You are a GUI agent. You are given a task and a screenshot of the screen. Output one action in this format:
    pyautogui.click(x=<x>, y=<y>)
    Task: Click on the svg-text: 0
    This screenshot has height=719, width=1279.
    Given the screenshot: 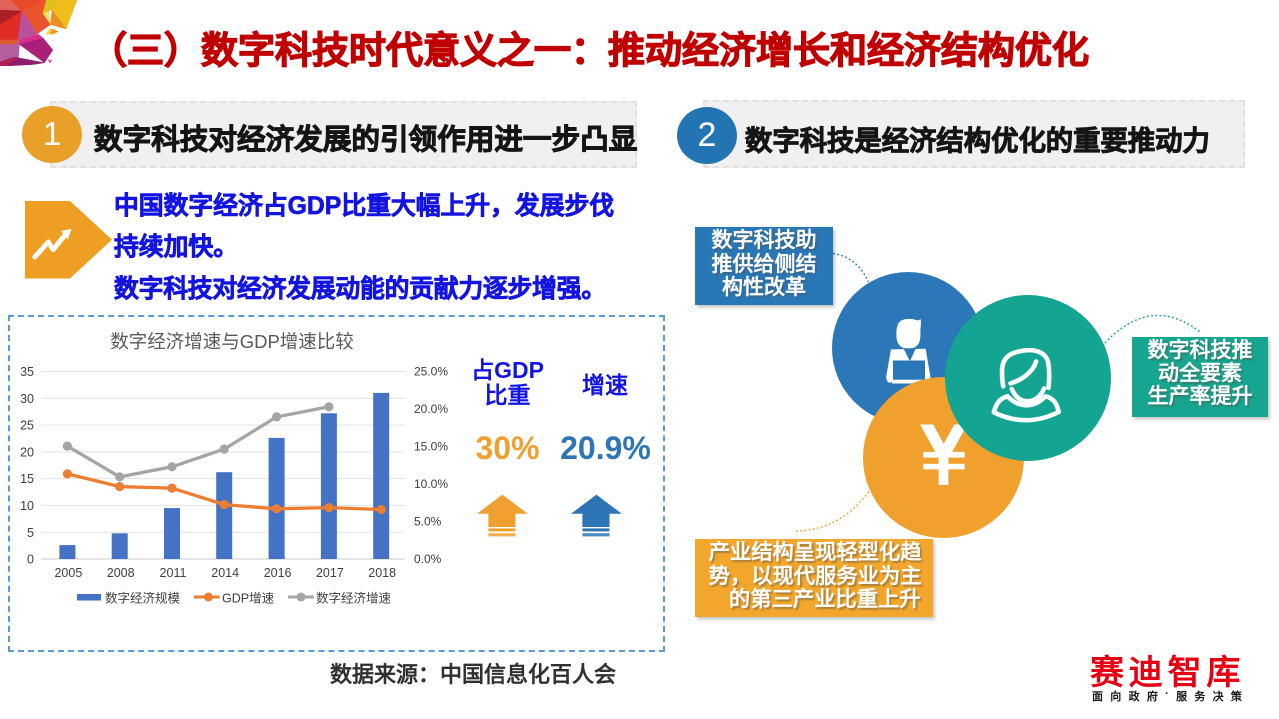 What is the action you would take?
    pyautogui.click(x=30, y=560)
    